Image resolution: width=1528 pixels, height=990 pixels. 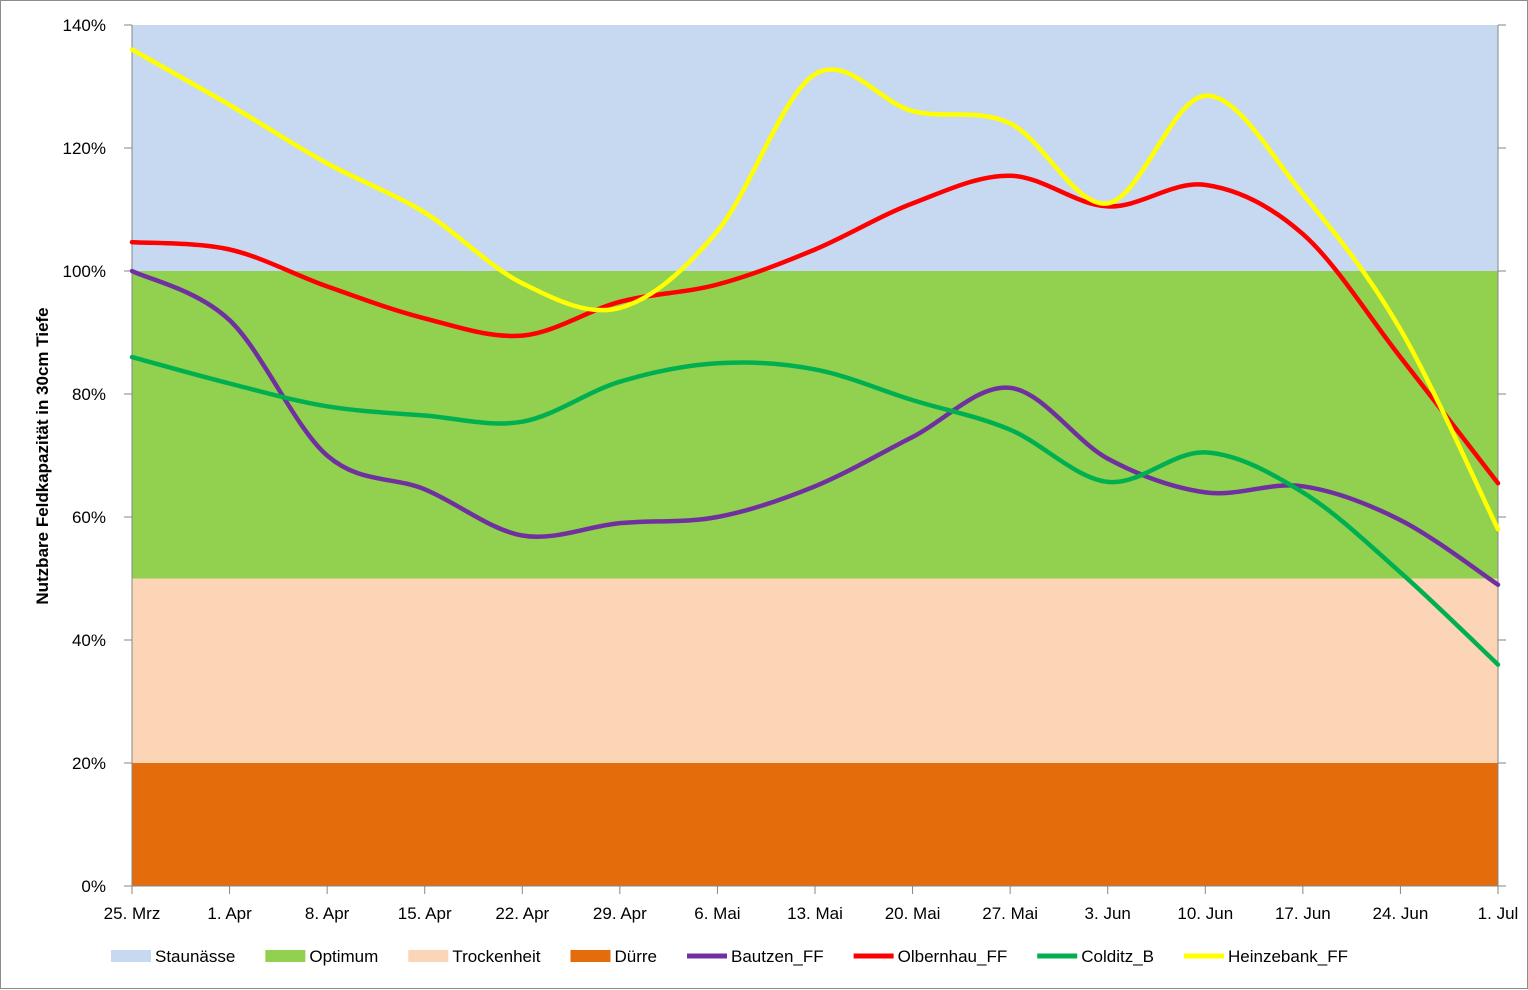 I want to click on x-tick-label: 24. Jun, so click(x=1401, y=913).